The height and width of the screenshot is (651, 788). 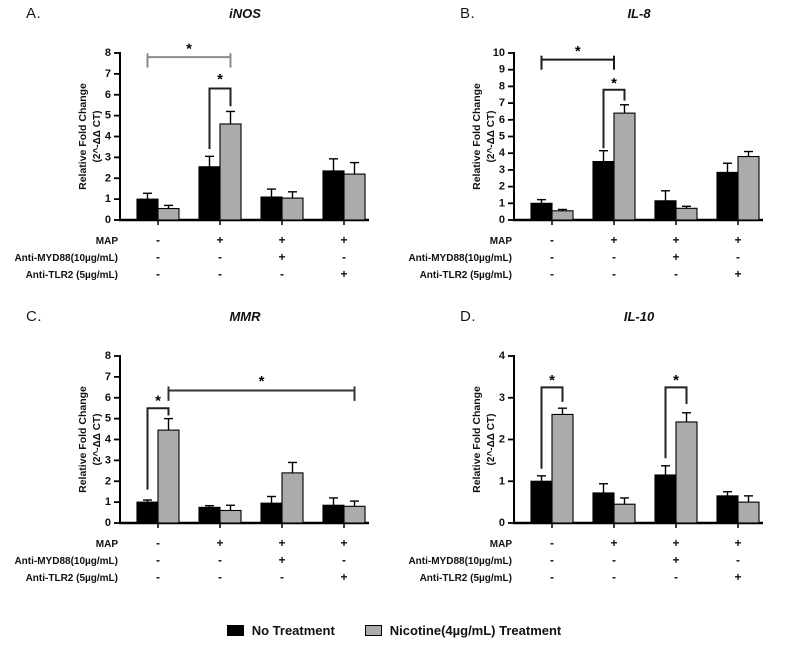 I want to click on condition-label: MAP, so click(x=107, y=241).